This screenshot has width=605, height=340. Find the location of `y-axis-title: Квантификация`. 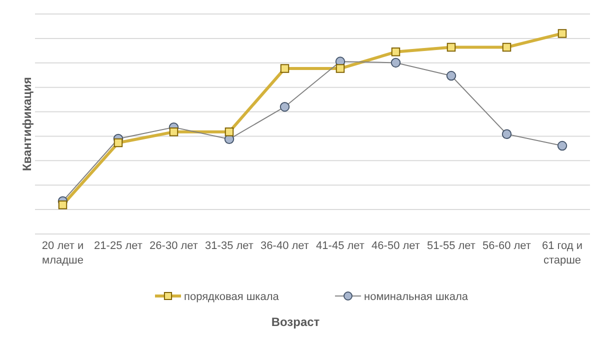

y-axis-title: Квантификация is located at coordinates (27, 124).